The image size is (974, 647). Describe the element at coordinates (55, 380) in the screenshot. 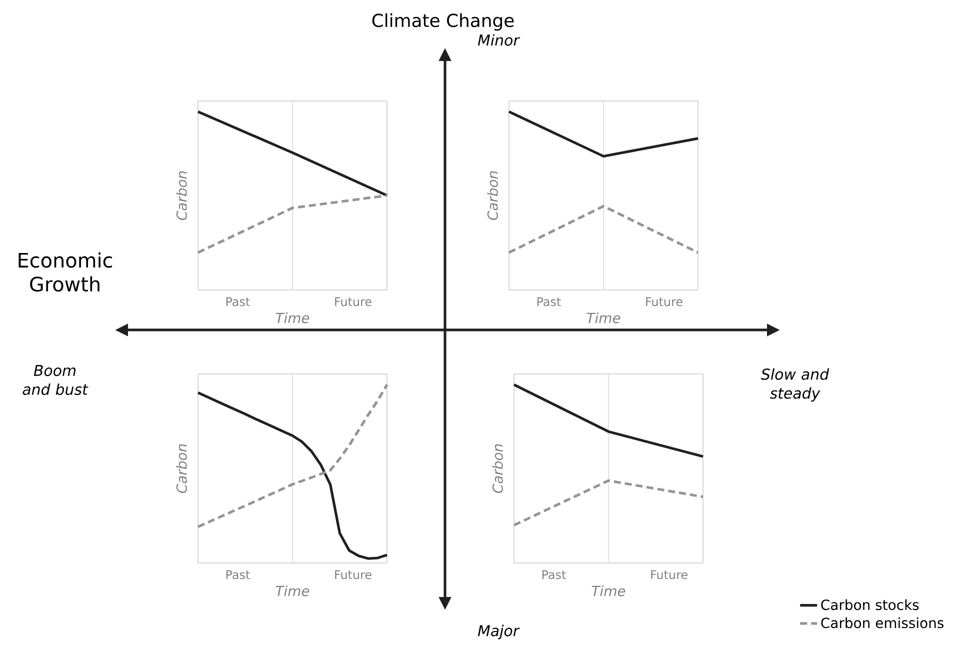

I see `text: Boom and bust` at that location.